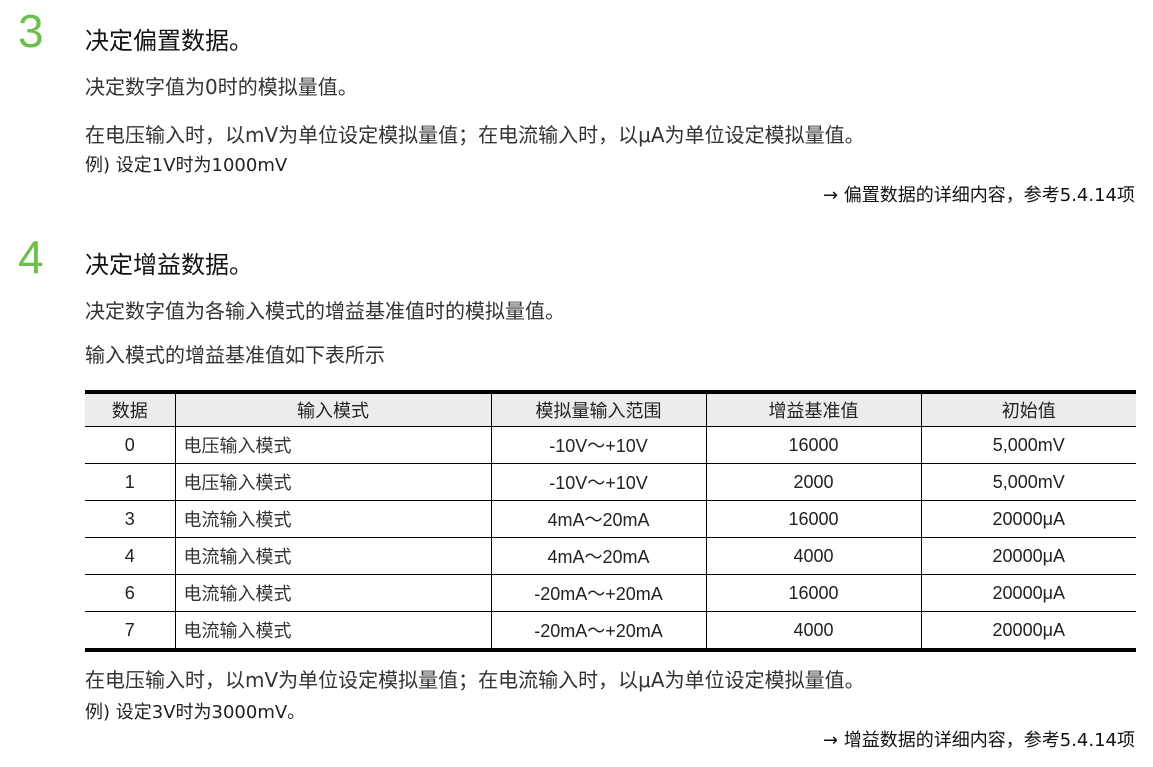  I want to click on cell-data: 3, so click(130, 519).